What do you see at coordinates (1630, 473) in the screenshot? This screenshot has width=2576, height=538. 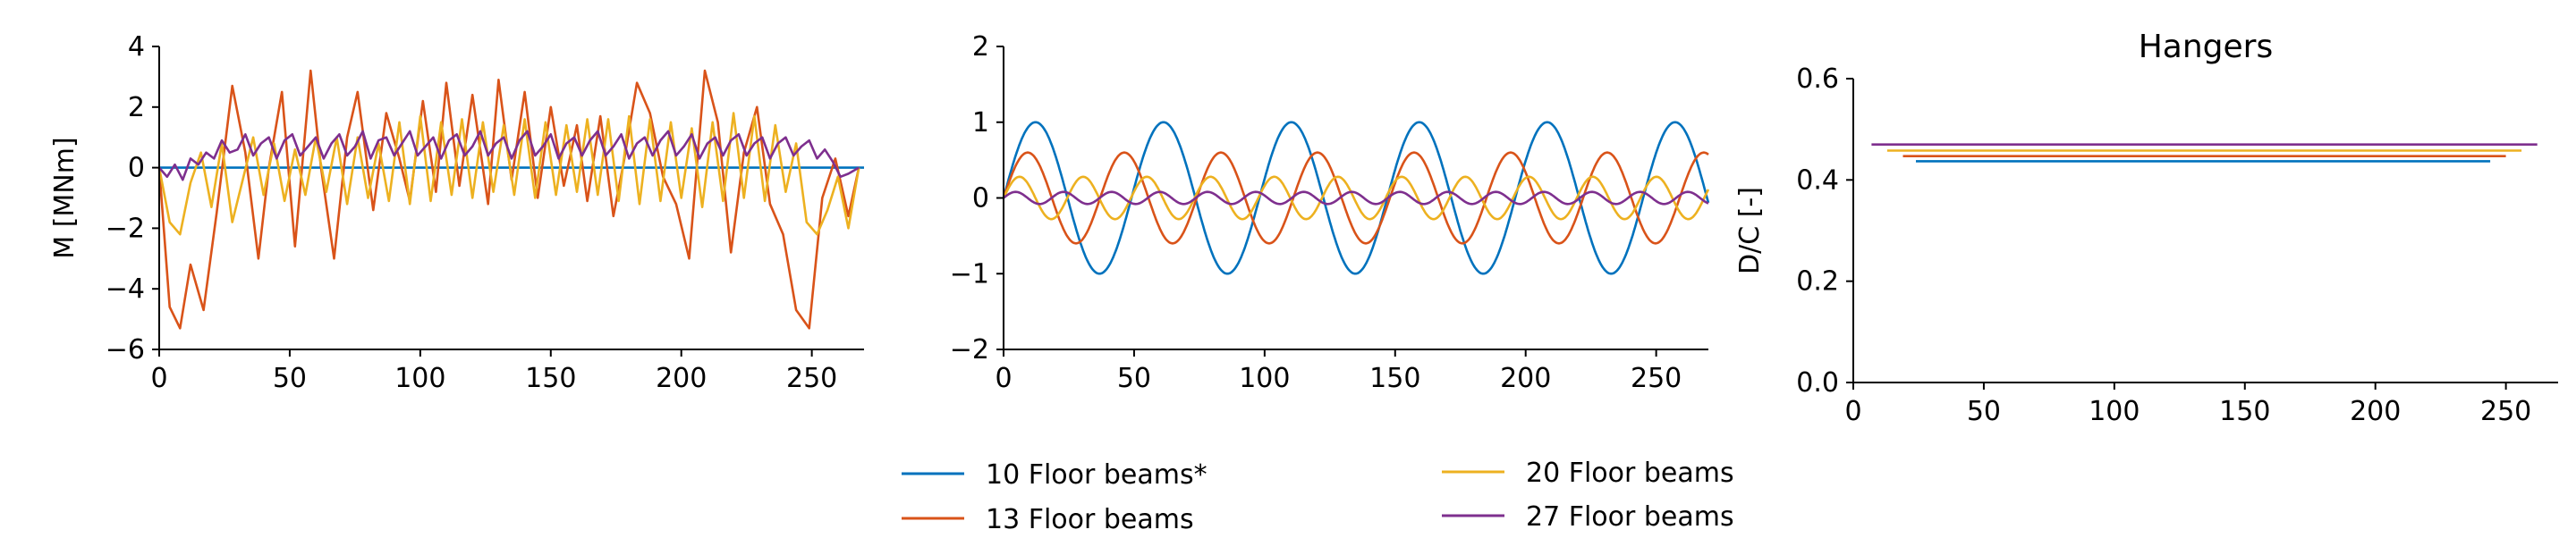 I see `legend-label: 20 Floor beams` at bounding box center [1630, 473].